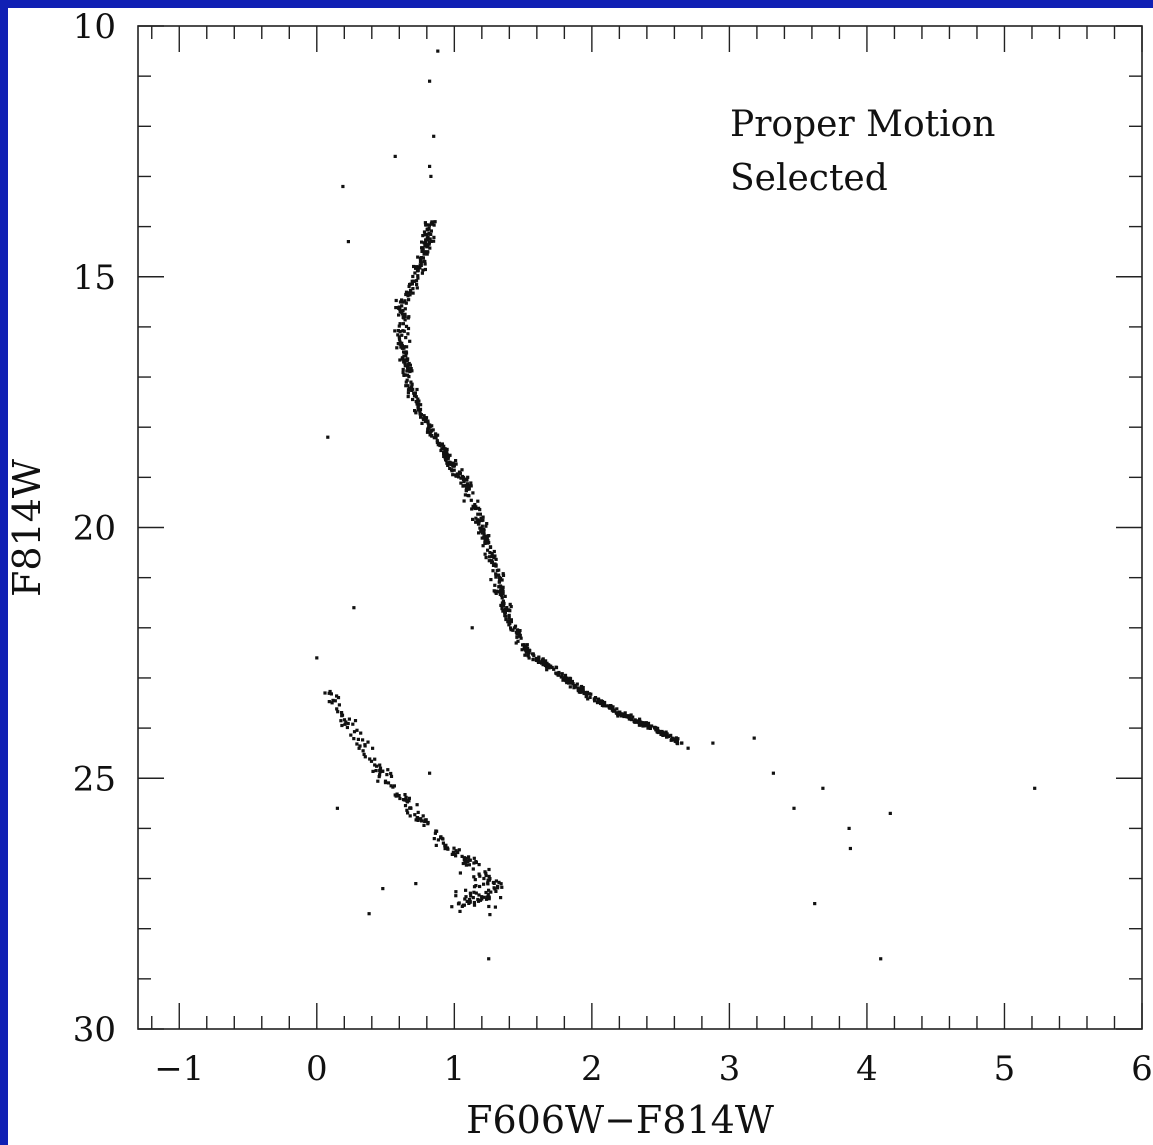 The image size is (1153, 1145). What do you see at coordinates (94, 1030) in the screenshot?
I see `y-tick-label: 30` at bounding box center [94, 1030].